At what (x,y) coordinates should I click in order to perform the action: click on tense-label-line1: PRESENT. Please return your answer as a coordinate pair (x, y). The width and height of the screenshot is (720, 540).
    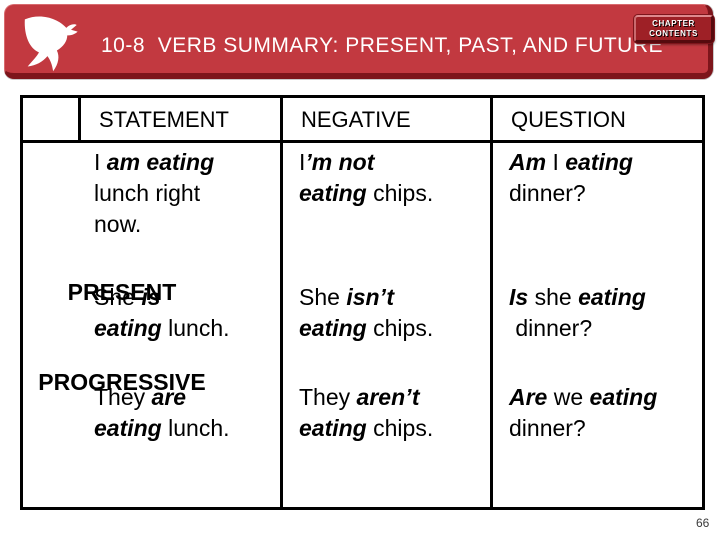
    Looking at the image, I should click on (122, 292).